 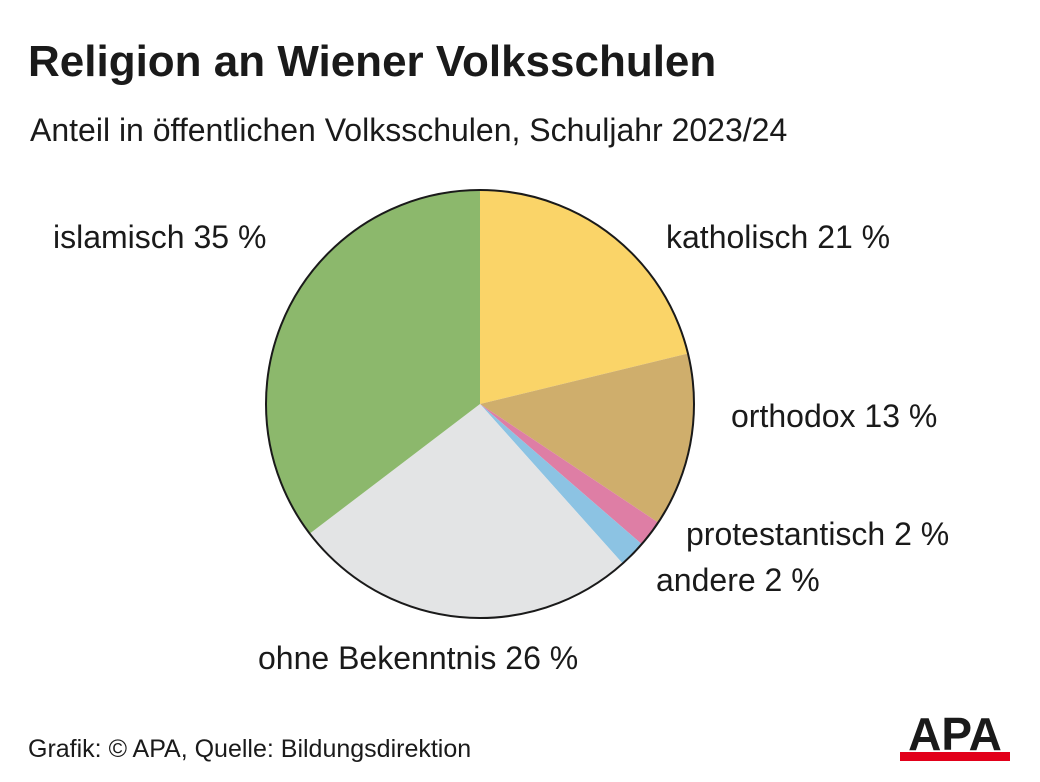 I want to click on slice-label-katholisch: katholisch 21 %, so click(x=778, y=237).